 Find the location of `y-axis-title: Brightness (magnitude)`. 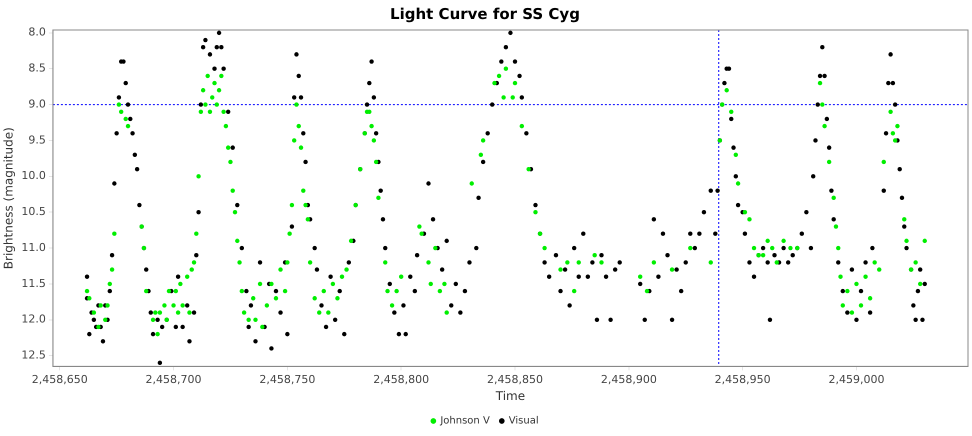

y-axis-title: Brightness (magnitude) is located at coordinates (8, 198).